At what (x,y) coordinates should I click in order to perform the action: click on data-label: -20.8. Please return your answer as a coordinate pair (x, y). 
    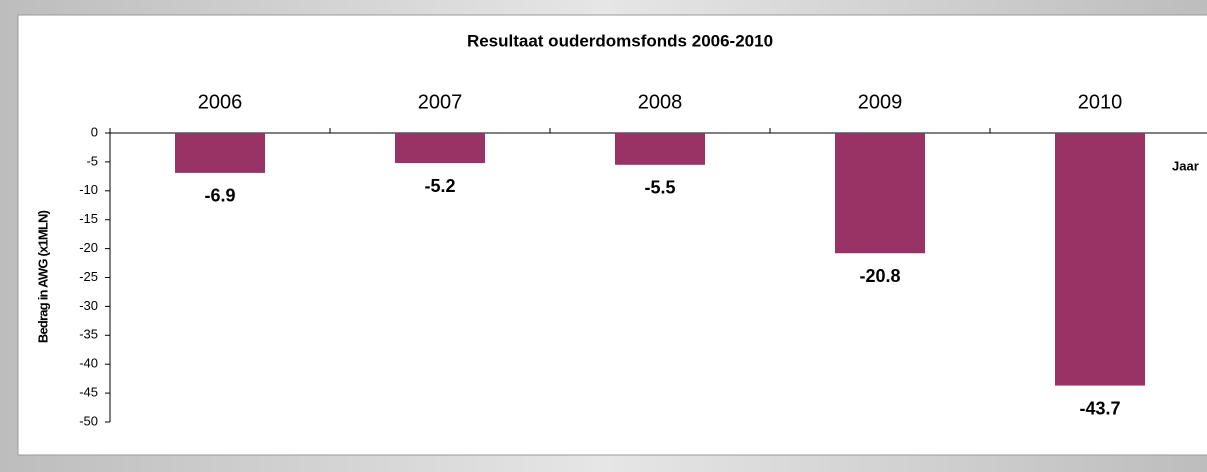
    Looking at the image, I should click on (879, 276).